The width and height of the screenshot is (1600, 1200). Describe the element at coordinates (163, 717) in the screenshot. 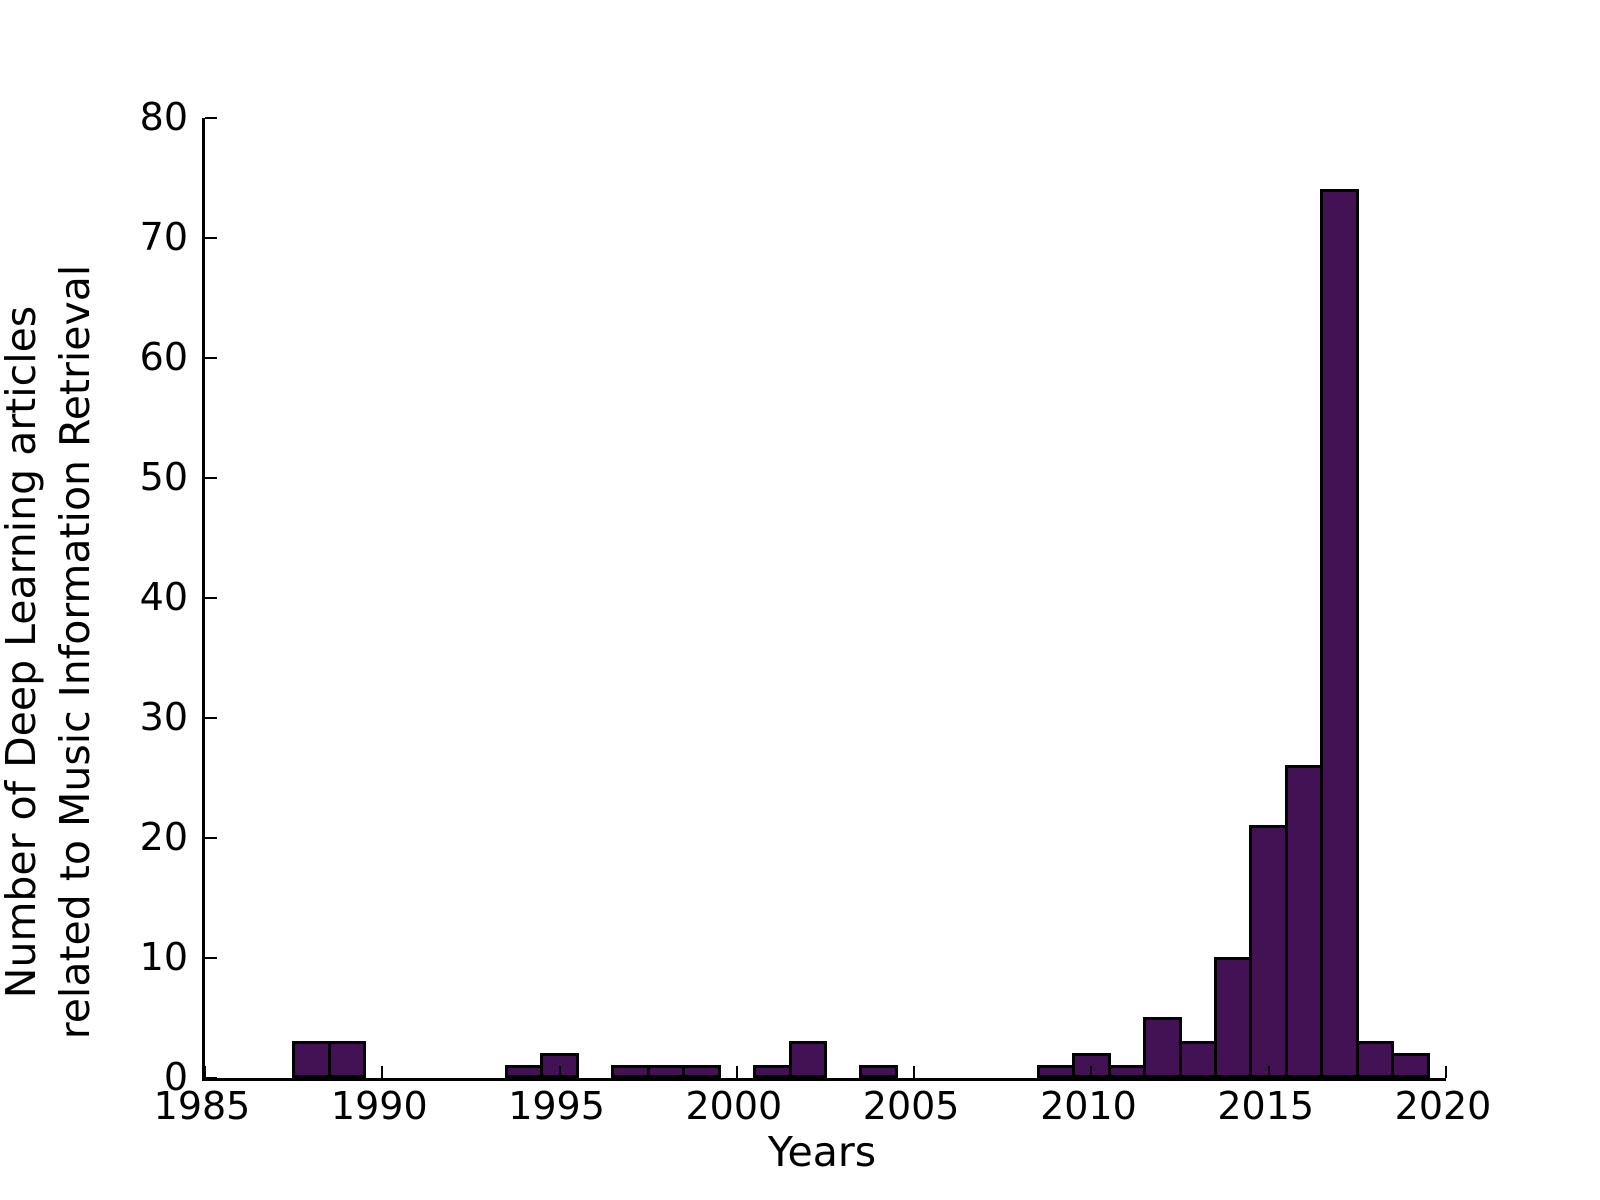

I see `y-tick-label-30: 30` at that location.